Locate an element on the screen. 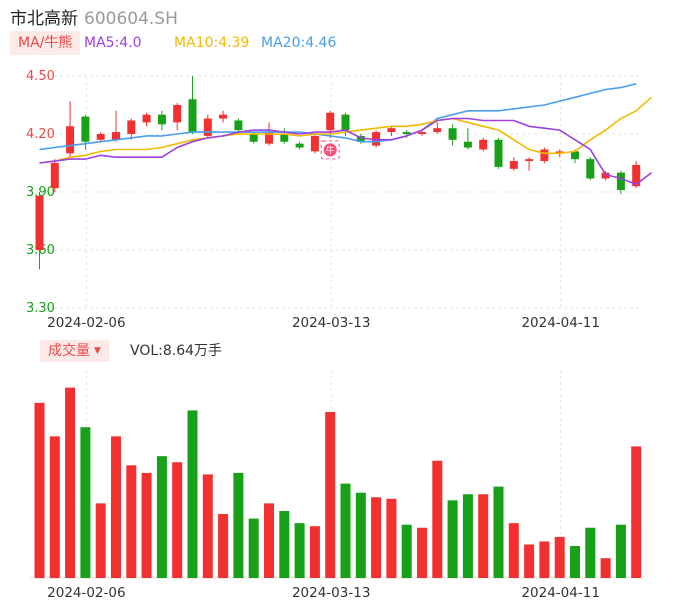 The width and height of the screenshot is (686, 606). ma20-line is located at coordinates (338, 116).